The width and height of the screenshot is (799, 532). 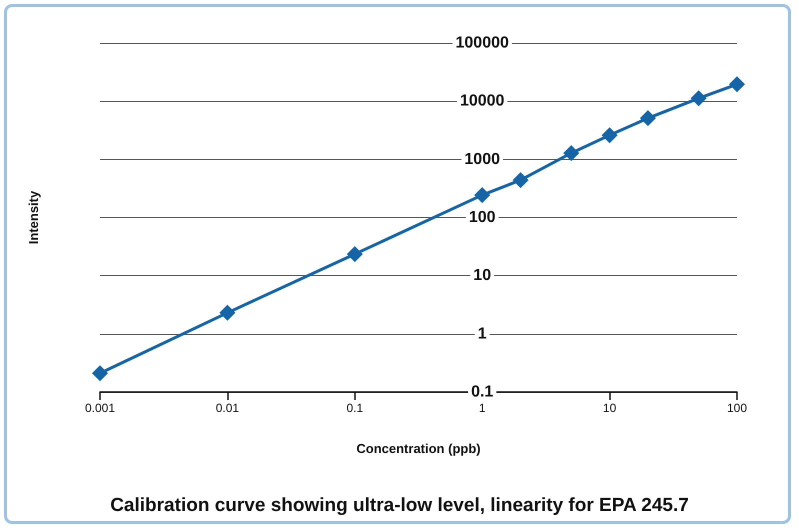 I want to click on y-tick-label: 100, so click(x=482, y=217).